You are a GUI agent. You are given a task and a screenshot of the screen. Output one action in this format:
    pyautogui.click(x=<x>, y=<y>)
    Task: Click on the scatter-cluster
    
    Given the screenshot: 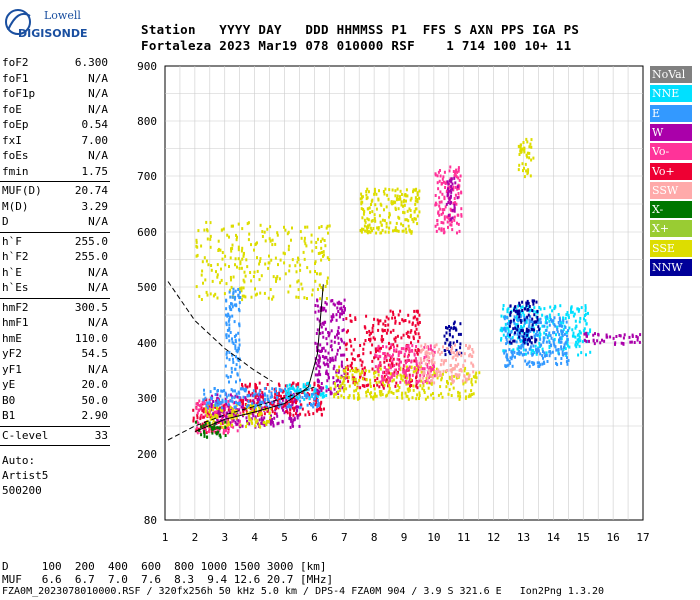 What is the action you would take?
    pyautogui.click(x=233, y=335)
    